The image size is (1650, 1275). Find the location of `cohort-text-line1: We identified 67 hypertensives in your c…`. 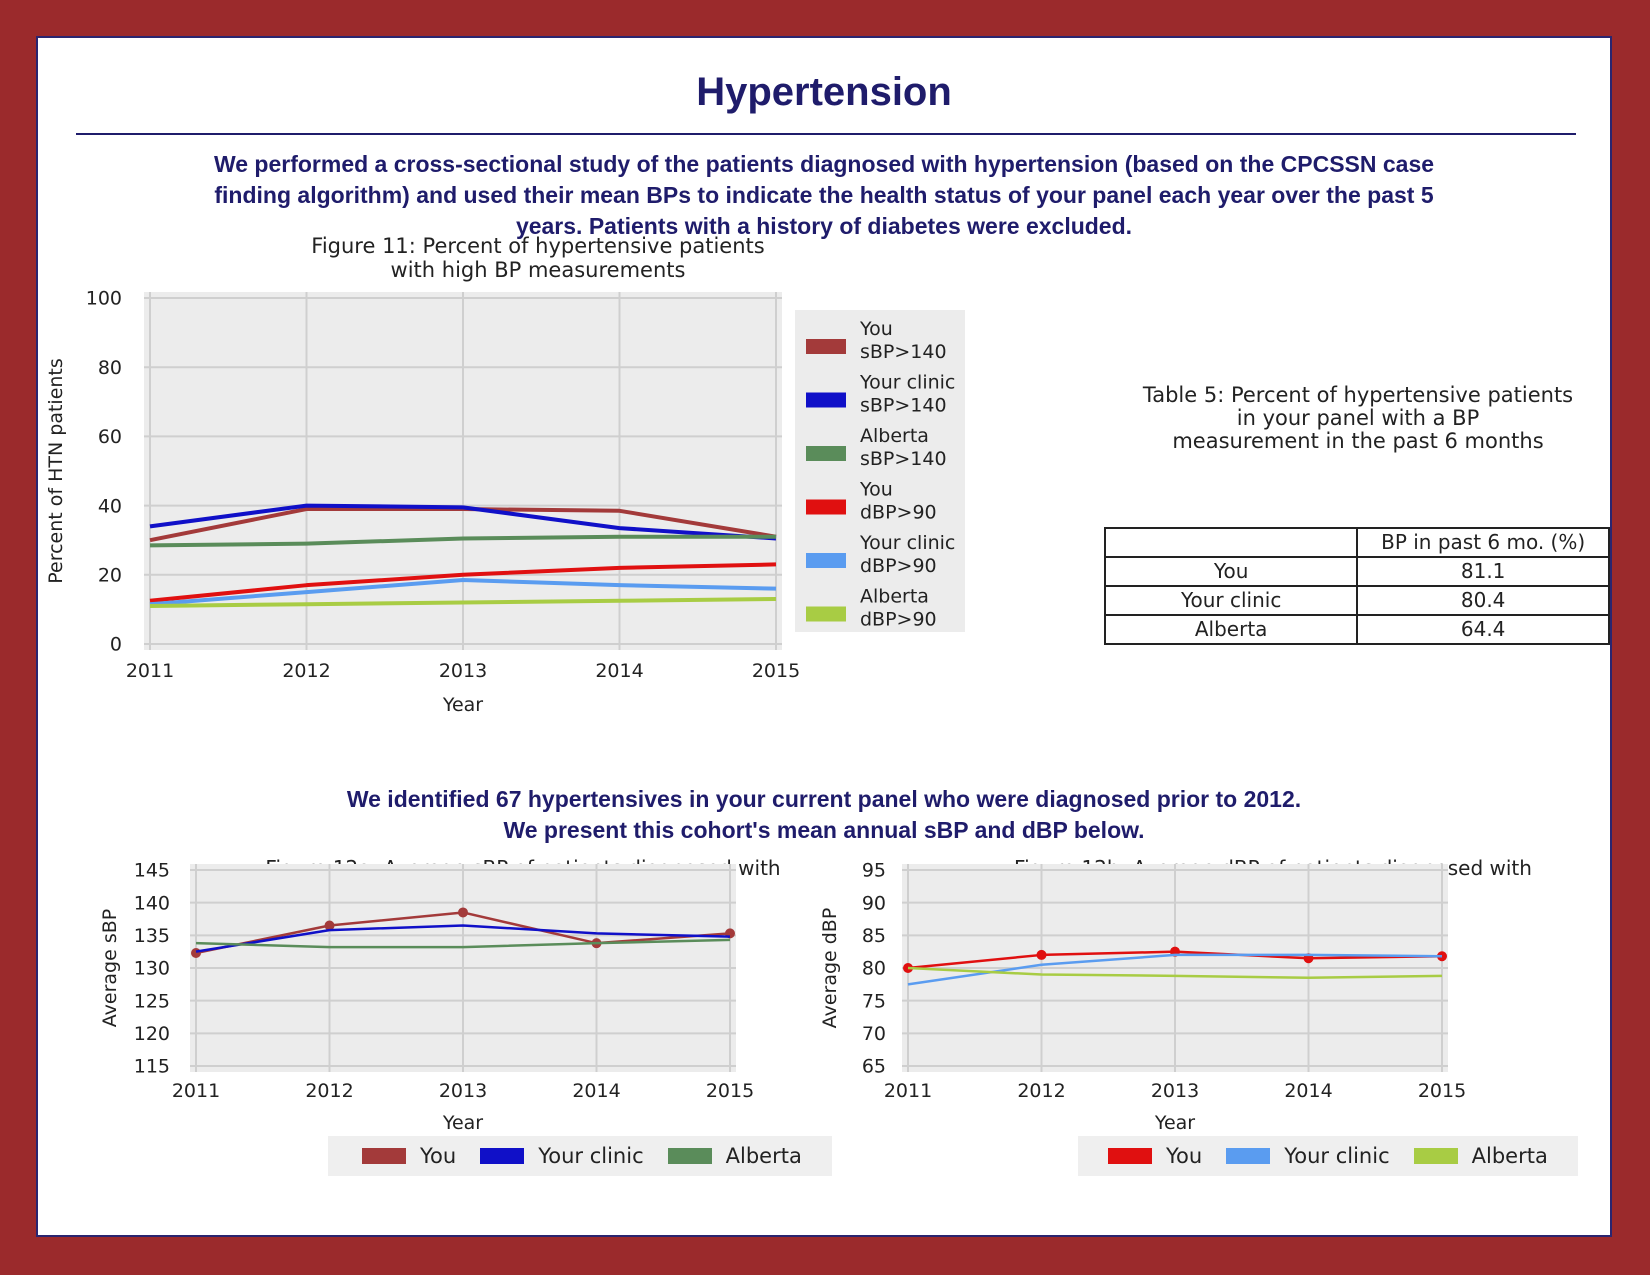

cohort-text-line1: We identified 67 hypertensives in your c… is located at coordinates (824, 799).